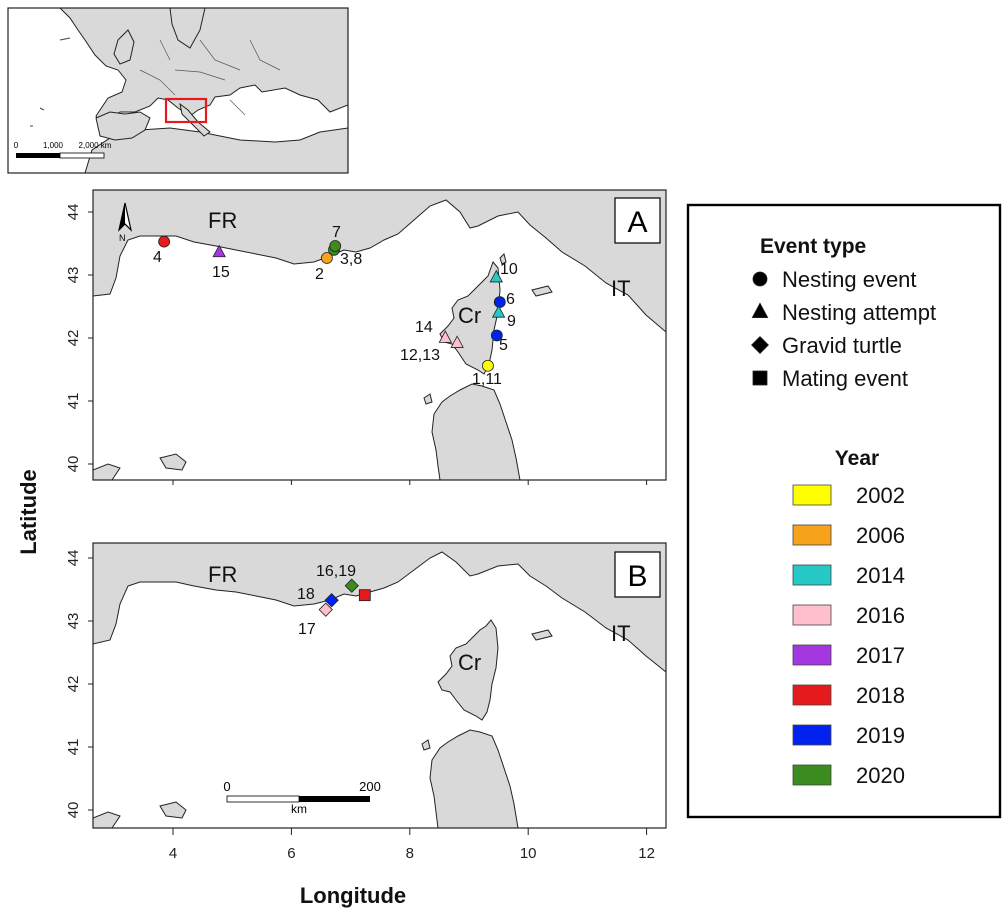 The image size is (1005, 908). I want to click on panel-b-scale-label-km: km, so click(299, 809).